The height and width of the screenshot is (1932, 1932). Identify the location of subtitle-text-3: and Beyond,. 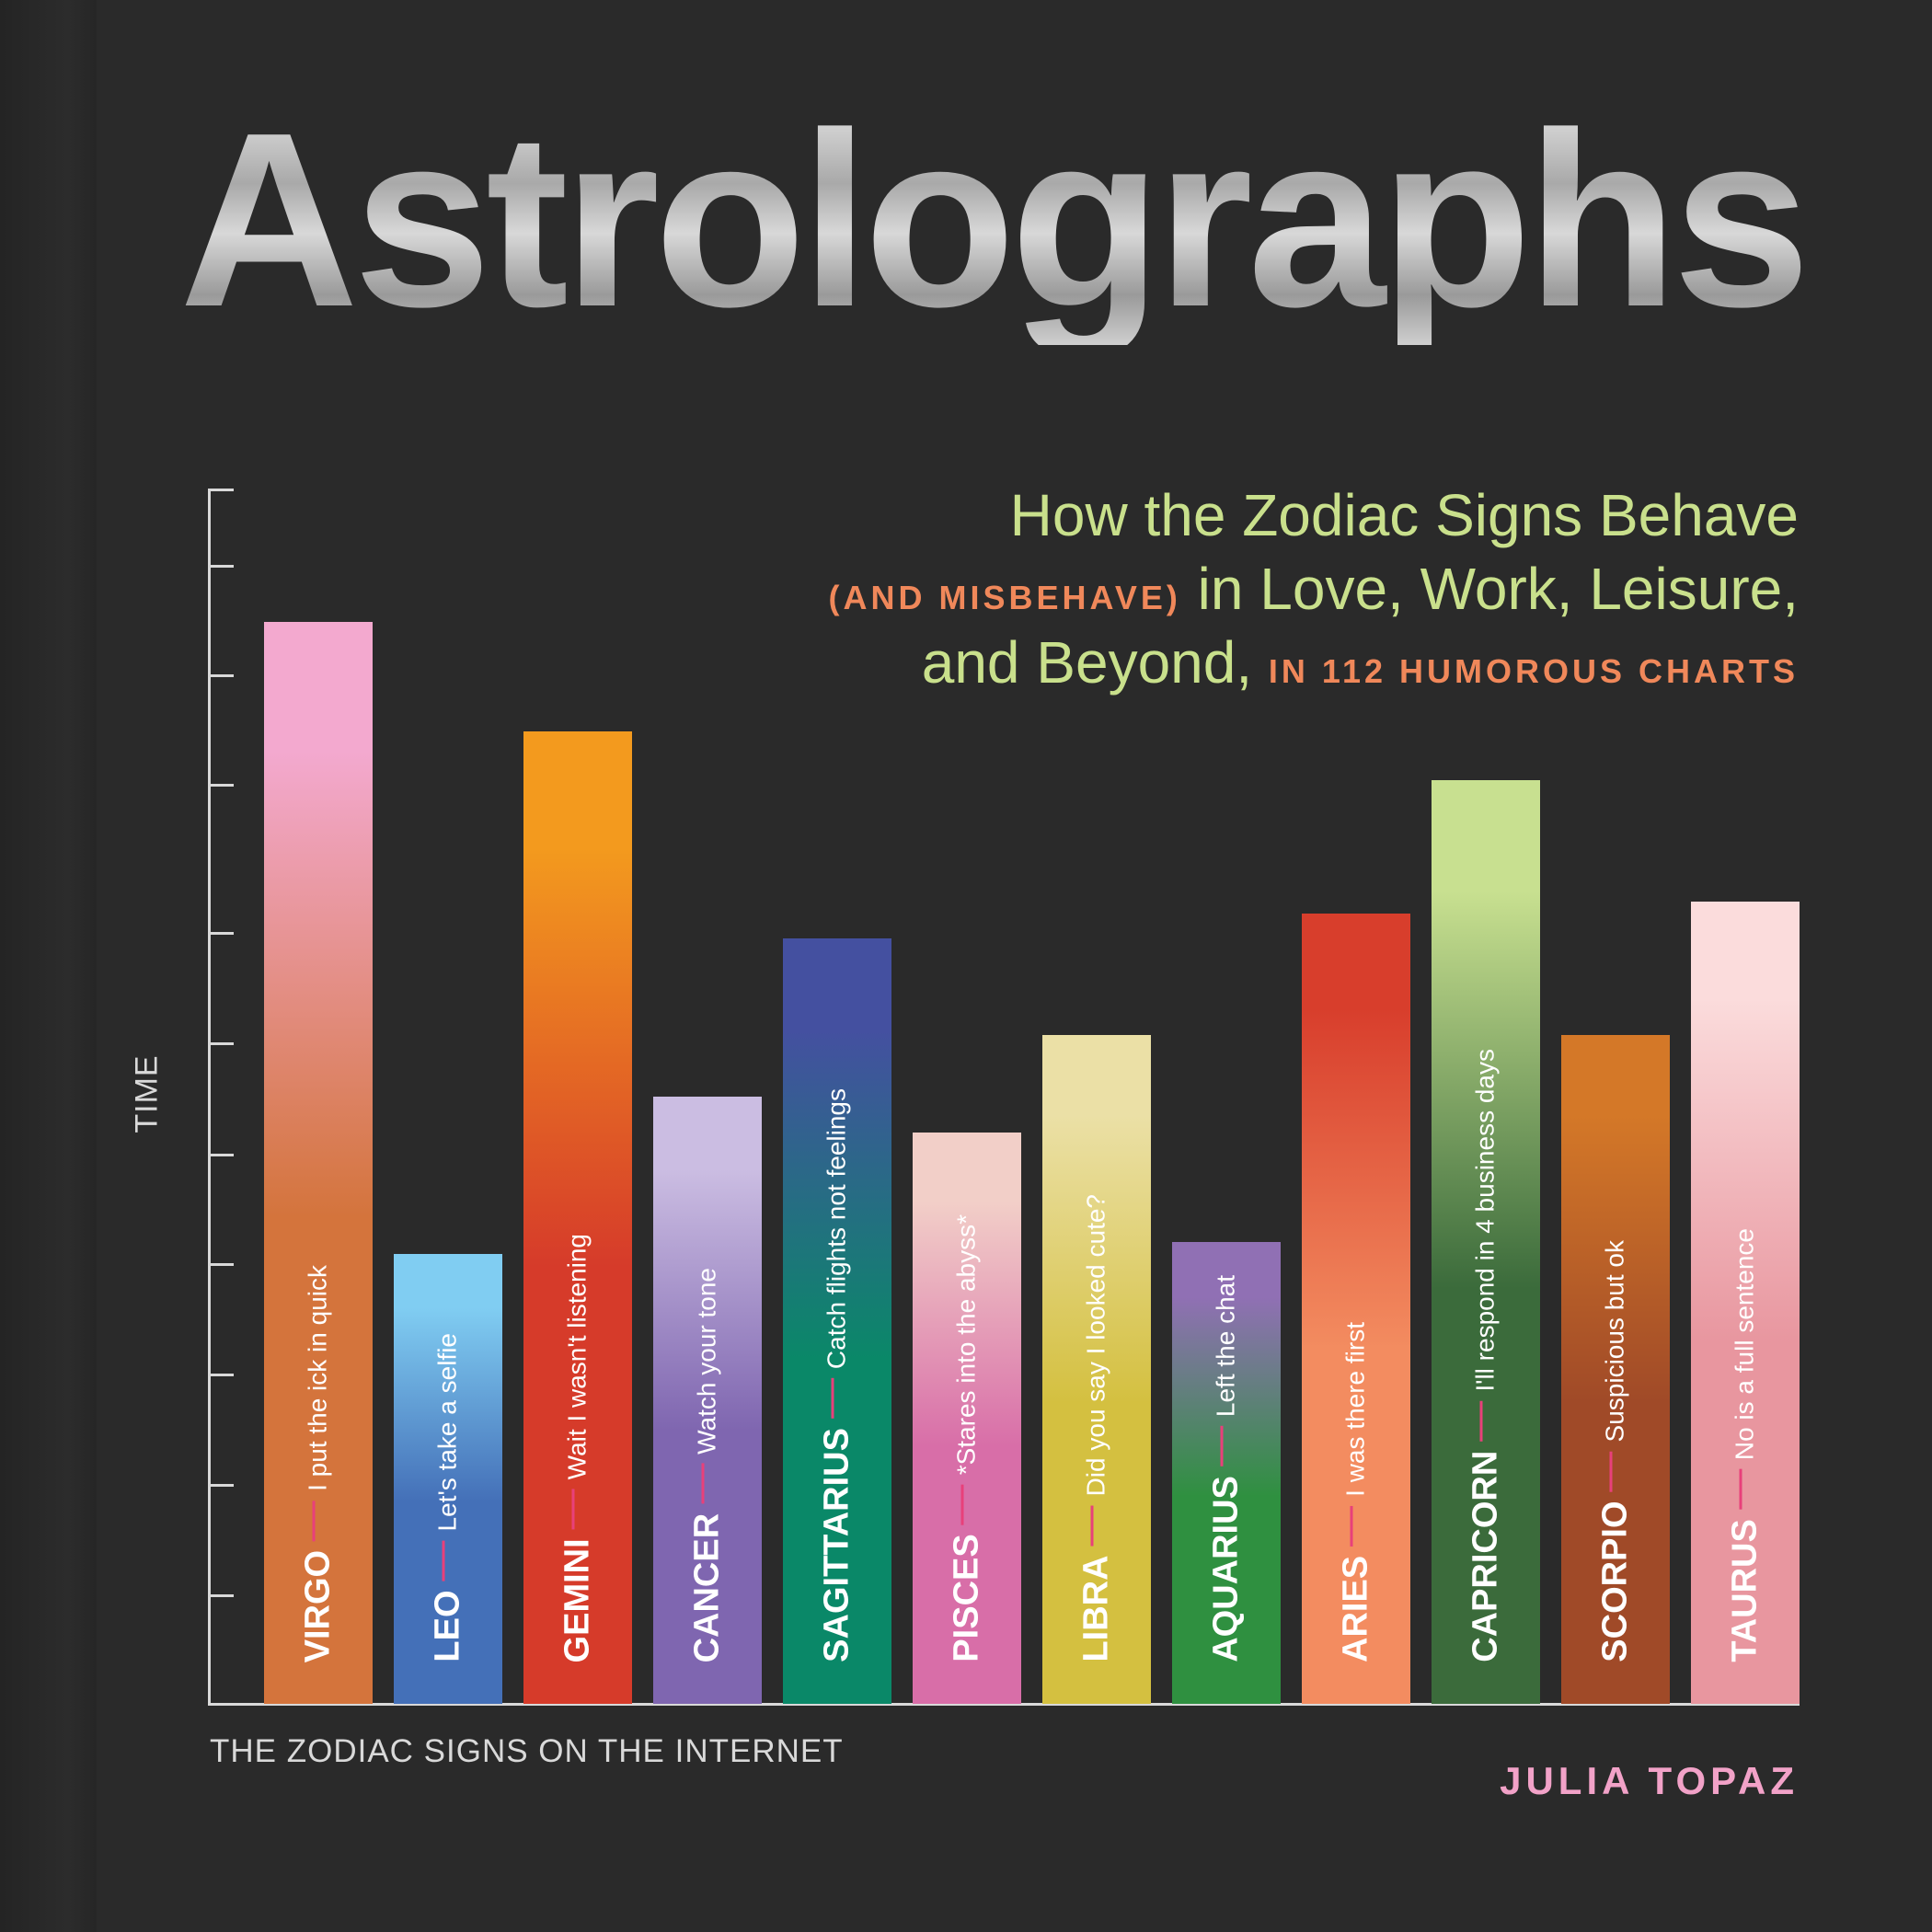
(1095, 662).